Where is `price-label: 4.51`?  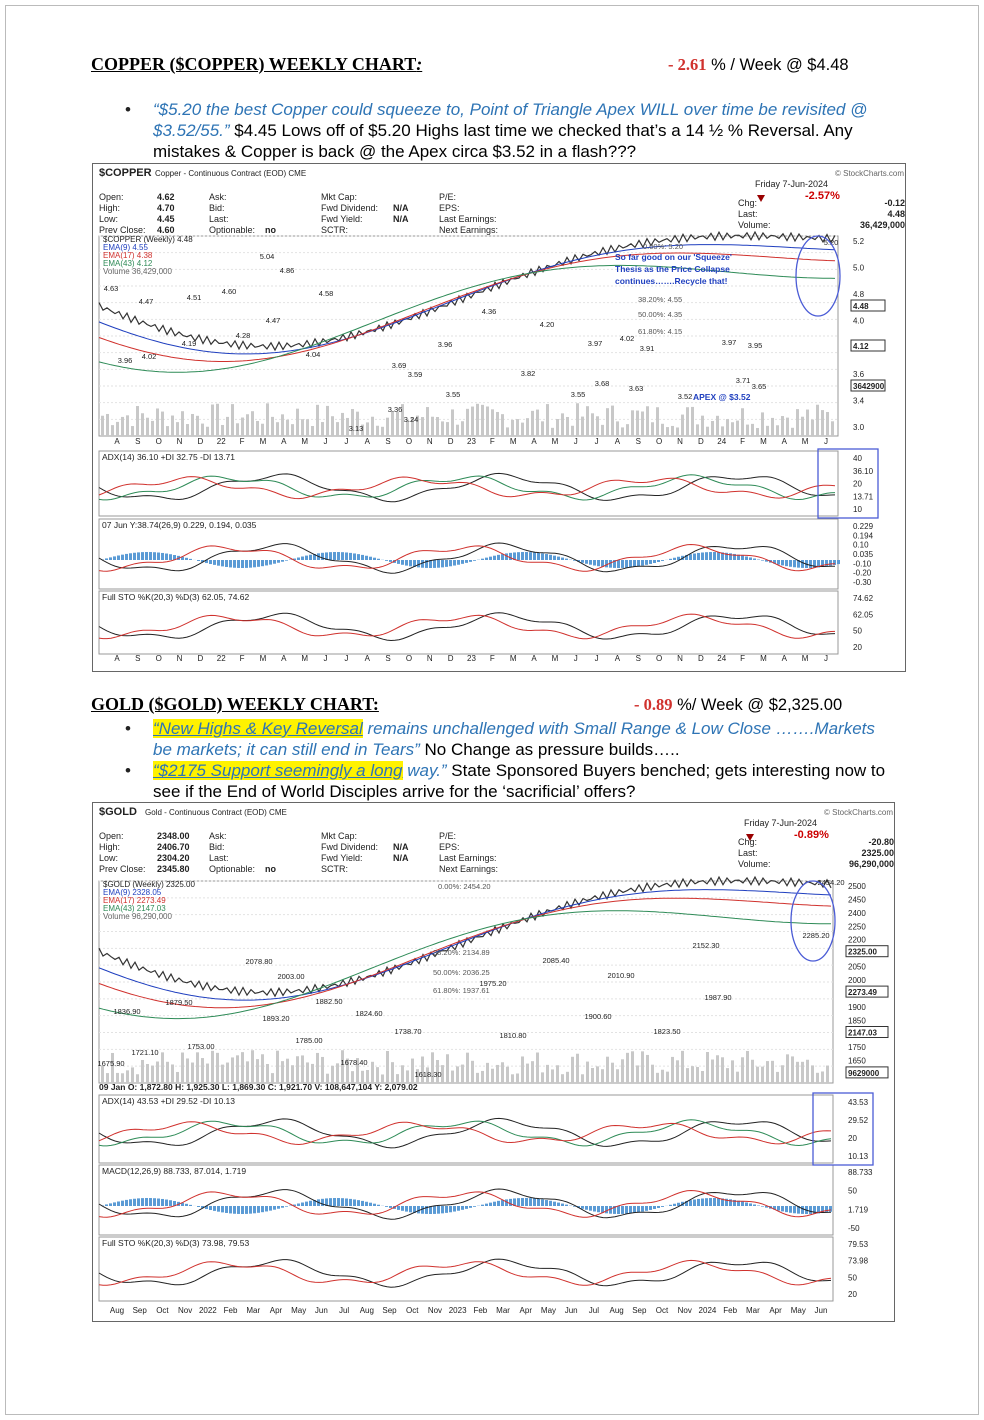 price-label: 4.51 is located at coordinates (194, 297).